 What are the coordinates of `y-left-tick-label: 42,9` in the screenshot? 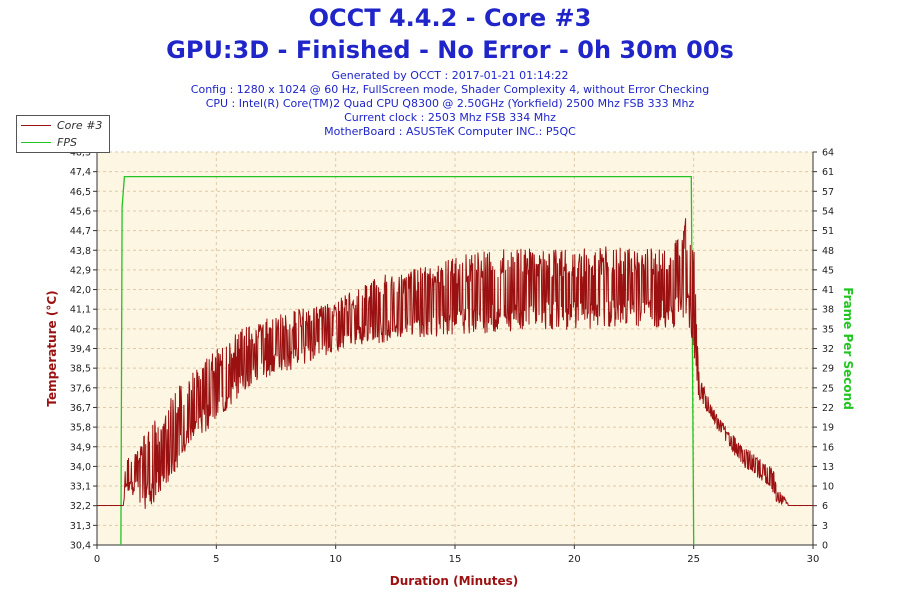 It's located at (80, 270).